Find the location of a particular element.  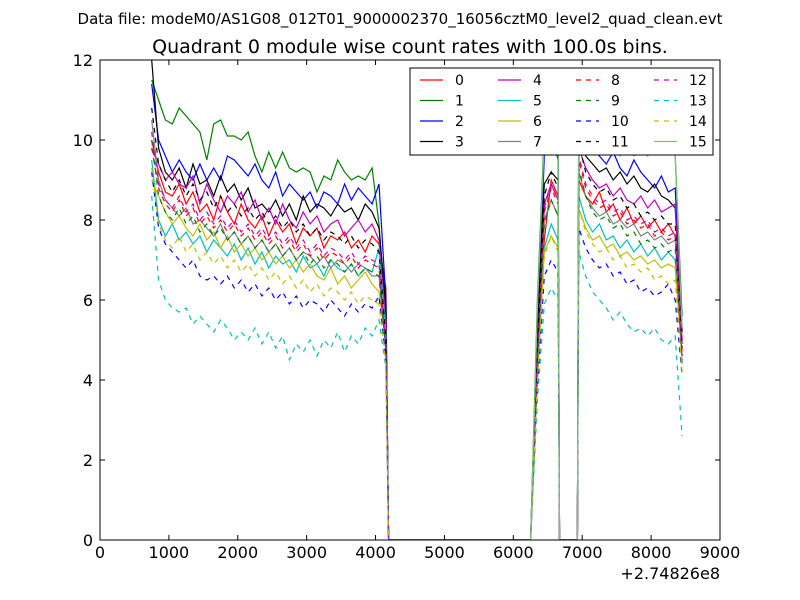

x-tick-label: 8000 is located at coordinates (651, 552).